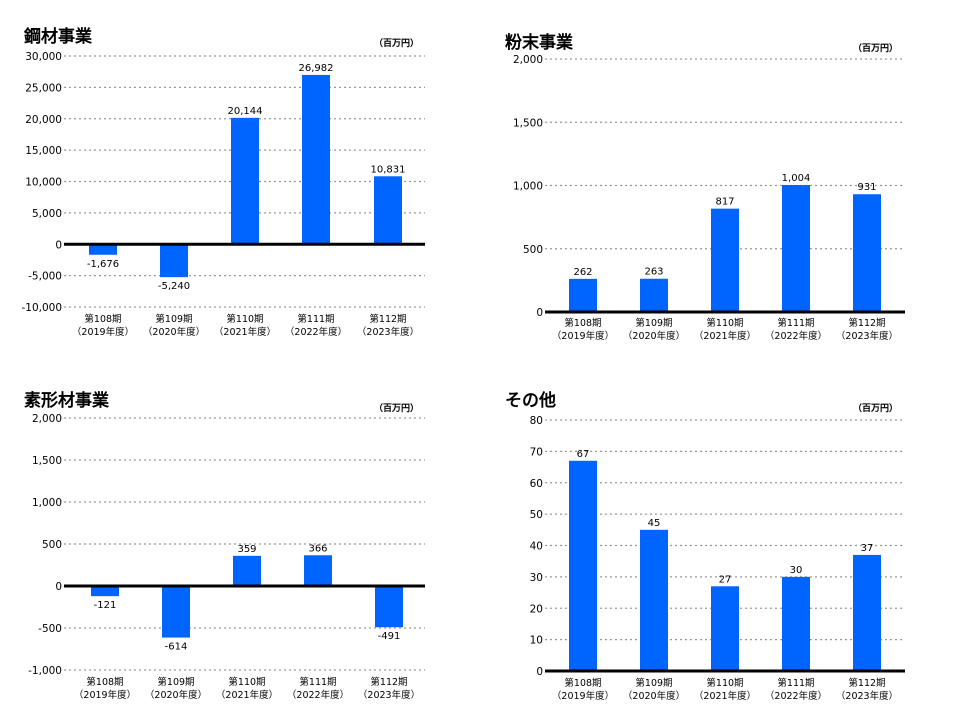 The height and width of the screenshot is (720, 960). What do you see at coordinates (876, 49) in the screenshot?
I see `unit-label-powder: （百万円）` at bounding box center [876, 49].